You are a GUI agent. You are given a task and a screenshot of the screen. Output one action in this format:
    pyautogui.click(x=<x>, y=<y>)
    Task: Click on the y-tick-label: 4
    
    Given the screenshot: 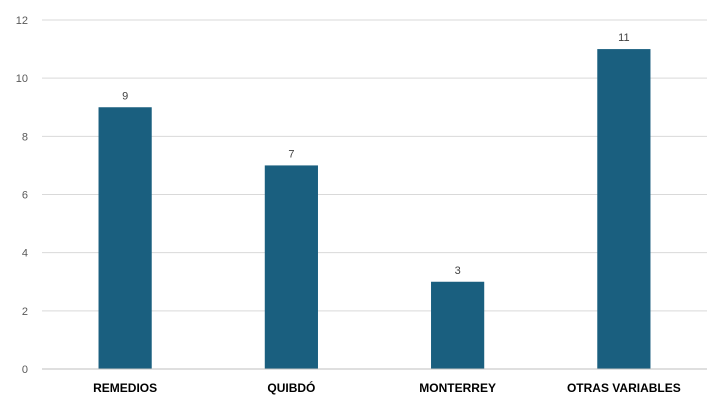 What is the action you would take?
    pyautogui.click(x=25, y=254)
    